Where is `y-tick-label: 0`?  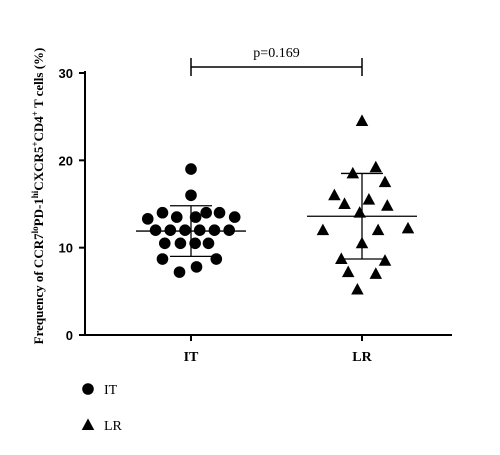
y-tick-label: 0 is located at coordinates (69, 335).